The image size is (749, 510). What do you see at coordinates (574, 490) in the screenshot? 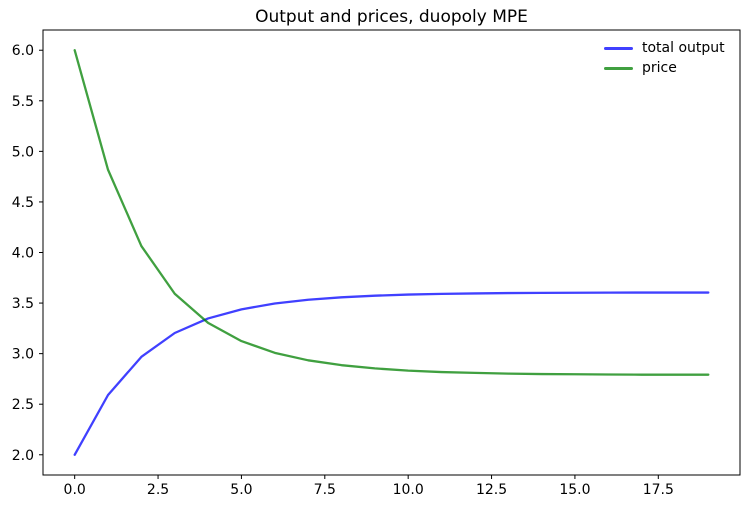
I see `x-tick-label: 15.0` at bounding box center [574, 490].